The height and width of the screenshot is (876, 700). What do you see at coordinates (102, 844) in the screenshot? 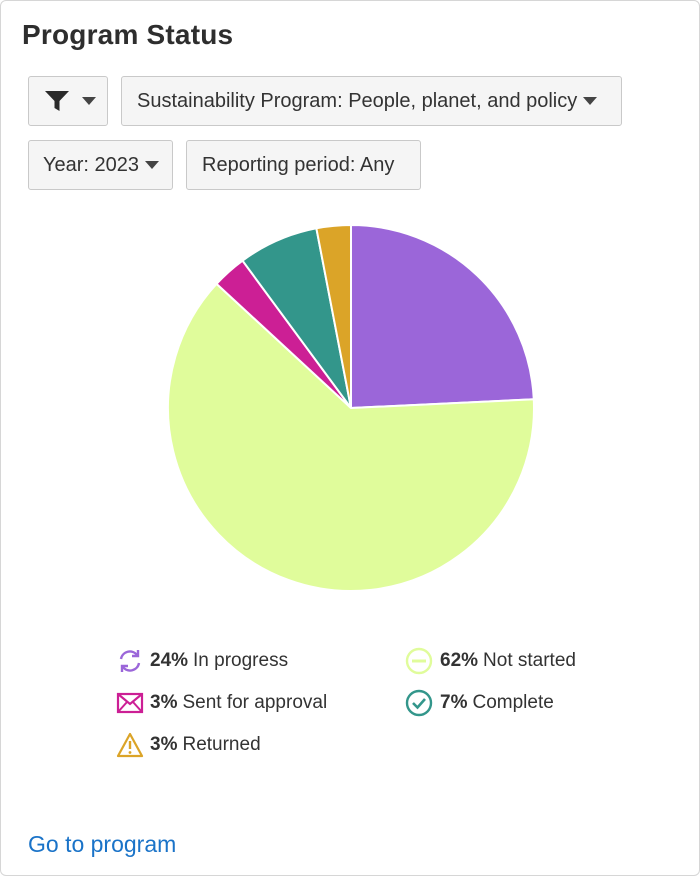
I see `go-to-program-link: Go to program` at bounding box center [102, 844].